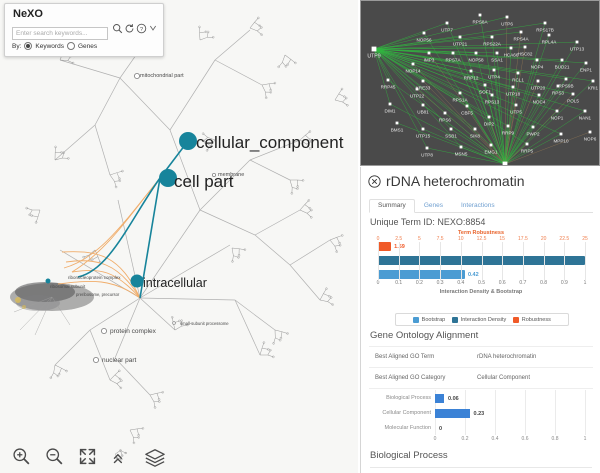 This screenshot has width=600, height=473. Describe the element at coordinates (153, 28) in the screenshot. I see `chevron-down-icon` at that location.